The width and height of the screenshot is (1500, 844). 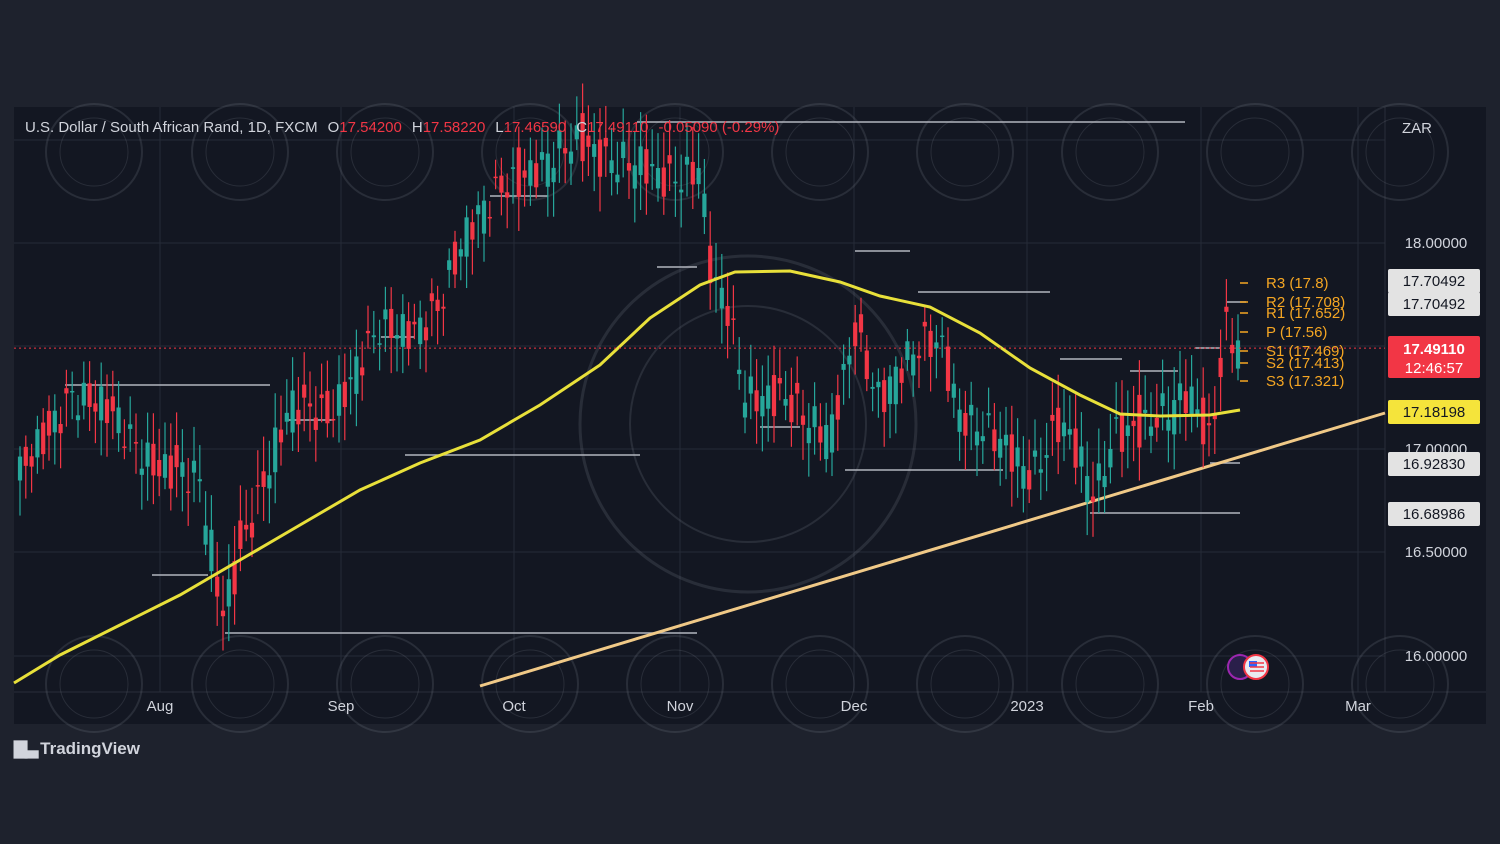 What do you see at coordinates (1434, 357) in the screenshot?
I see `last-price-box` at bounding box center [1434, 357].